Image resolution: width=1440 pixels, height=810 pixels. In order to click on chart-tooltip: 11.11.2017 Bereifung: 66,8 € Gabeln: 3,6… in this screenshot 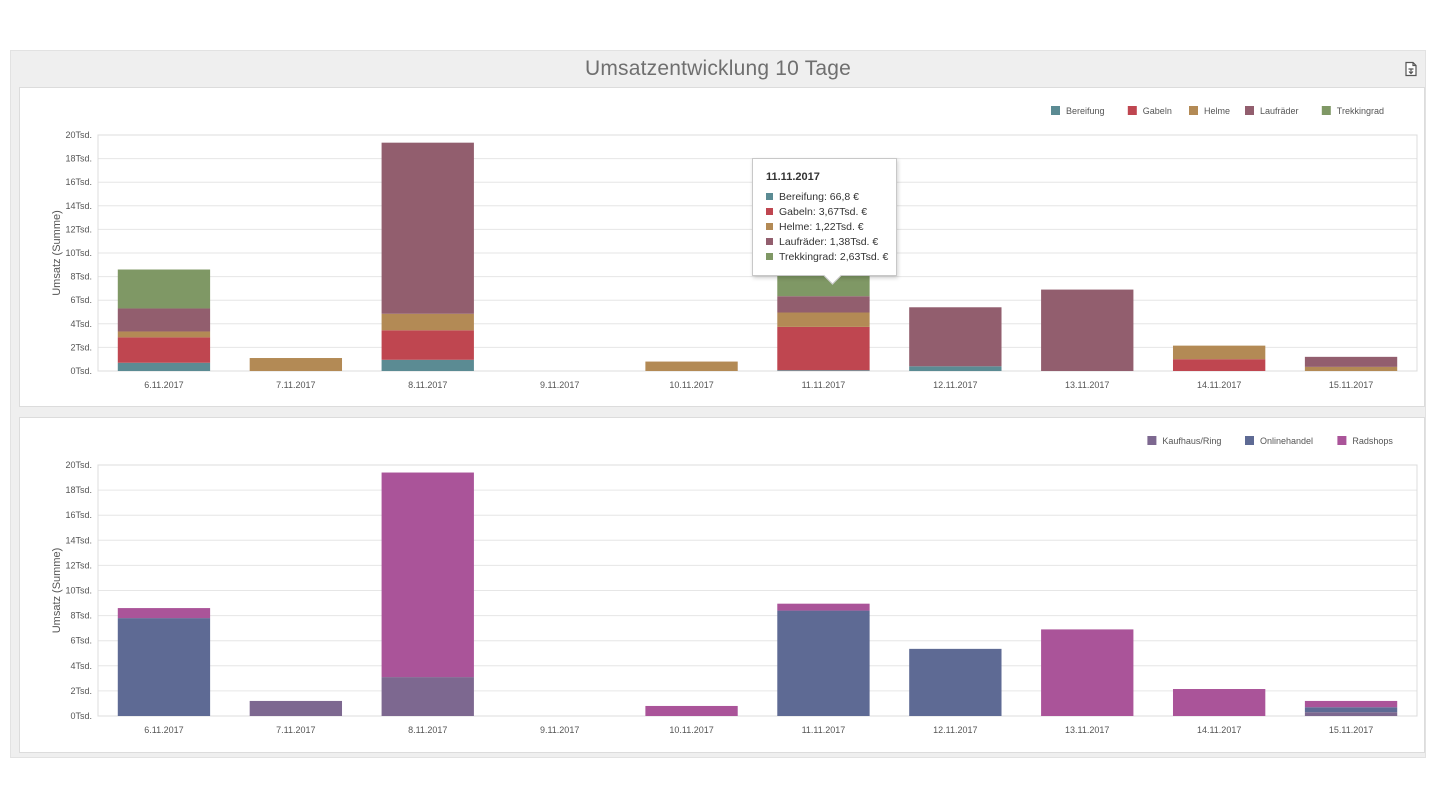, I will do `click(824, 221)`.